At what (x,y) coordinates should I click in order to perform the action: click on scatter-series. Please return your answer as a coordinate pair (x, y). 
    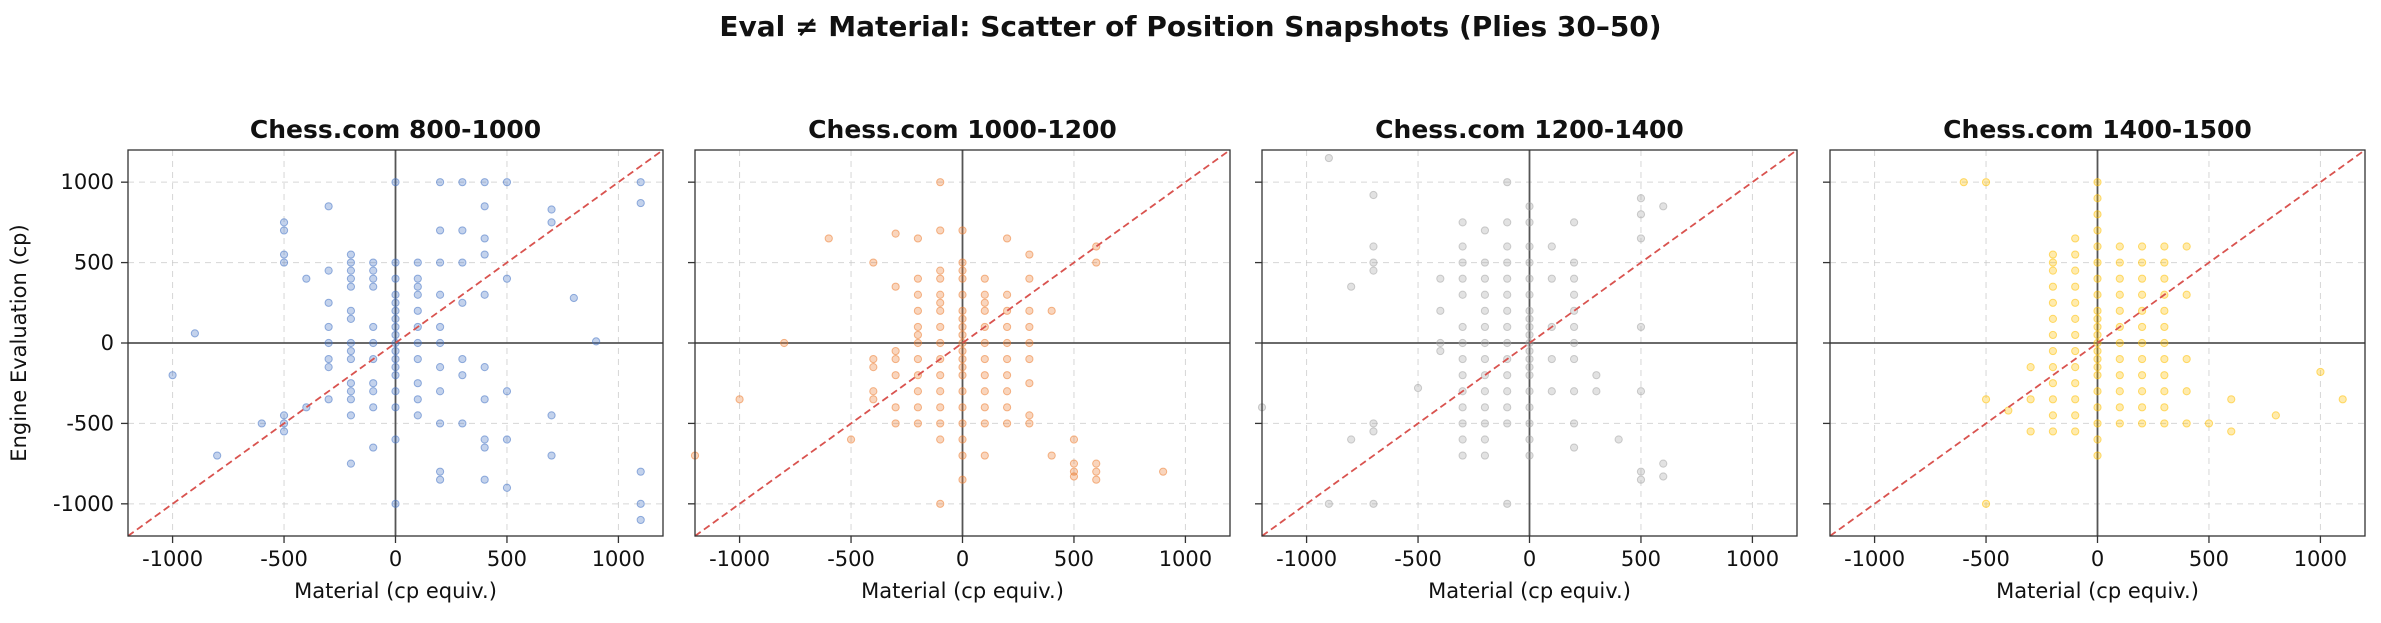
    Looking at the image, I should click on (1462, 330).